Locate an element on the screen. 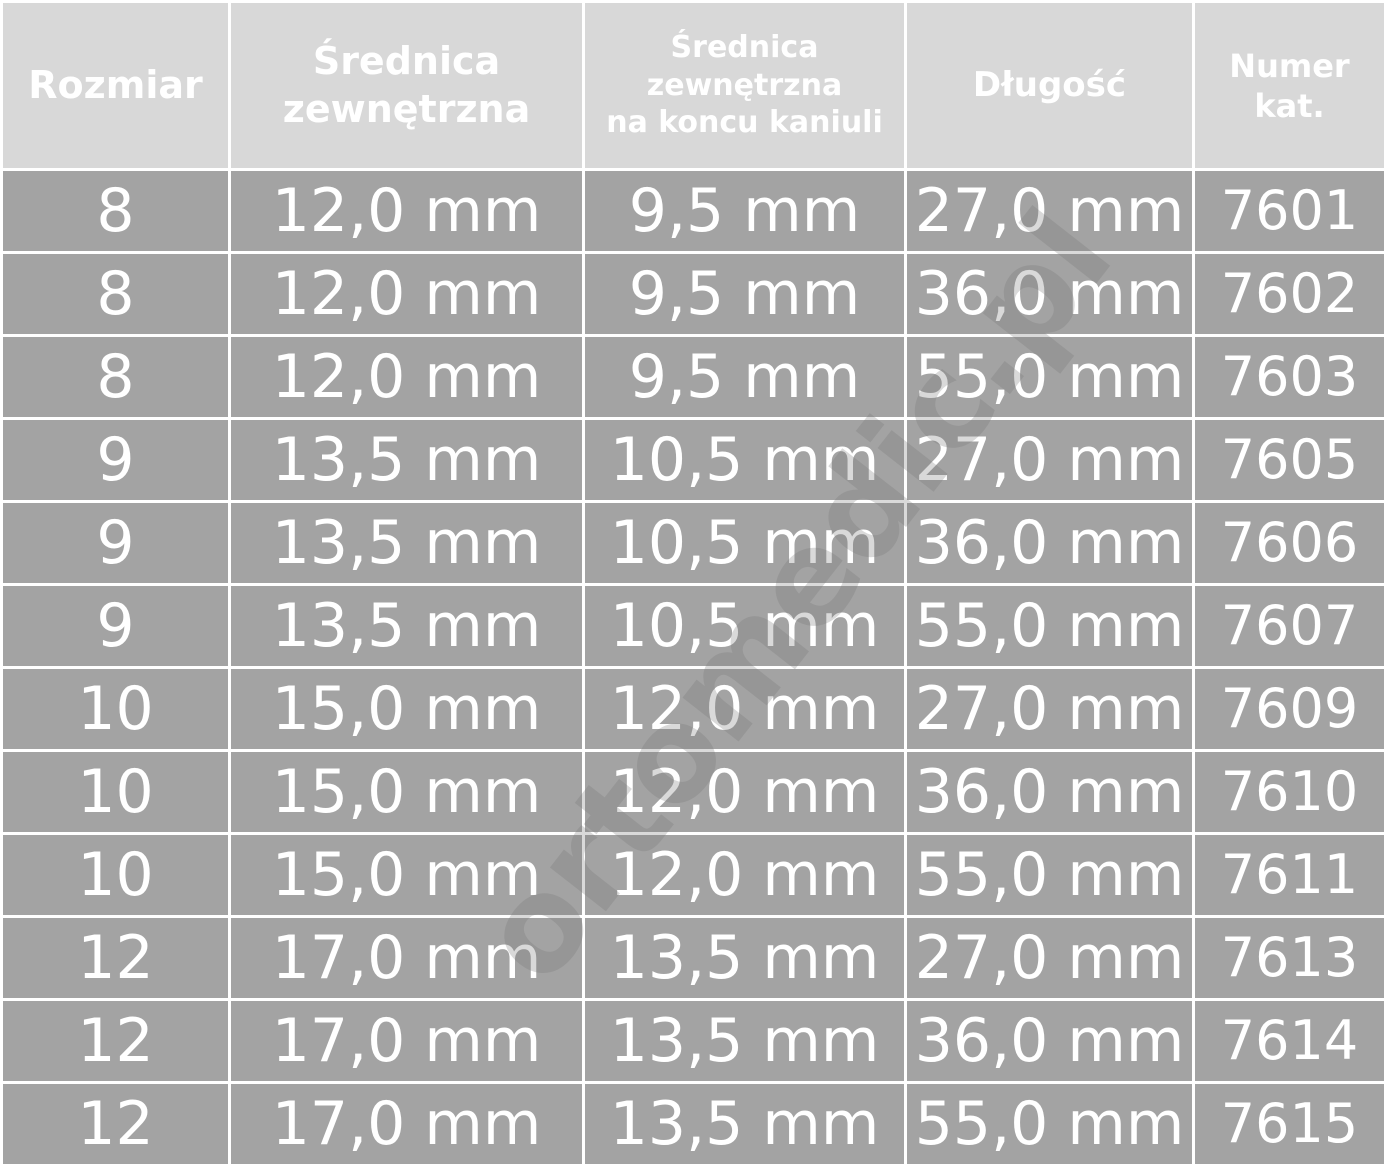 The height and width of the screenshot is (1167, 1384). cell-numer-kat: 7614 is located at coordinates (1289, 1041).